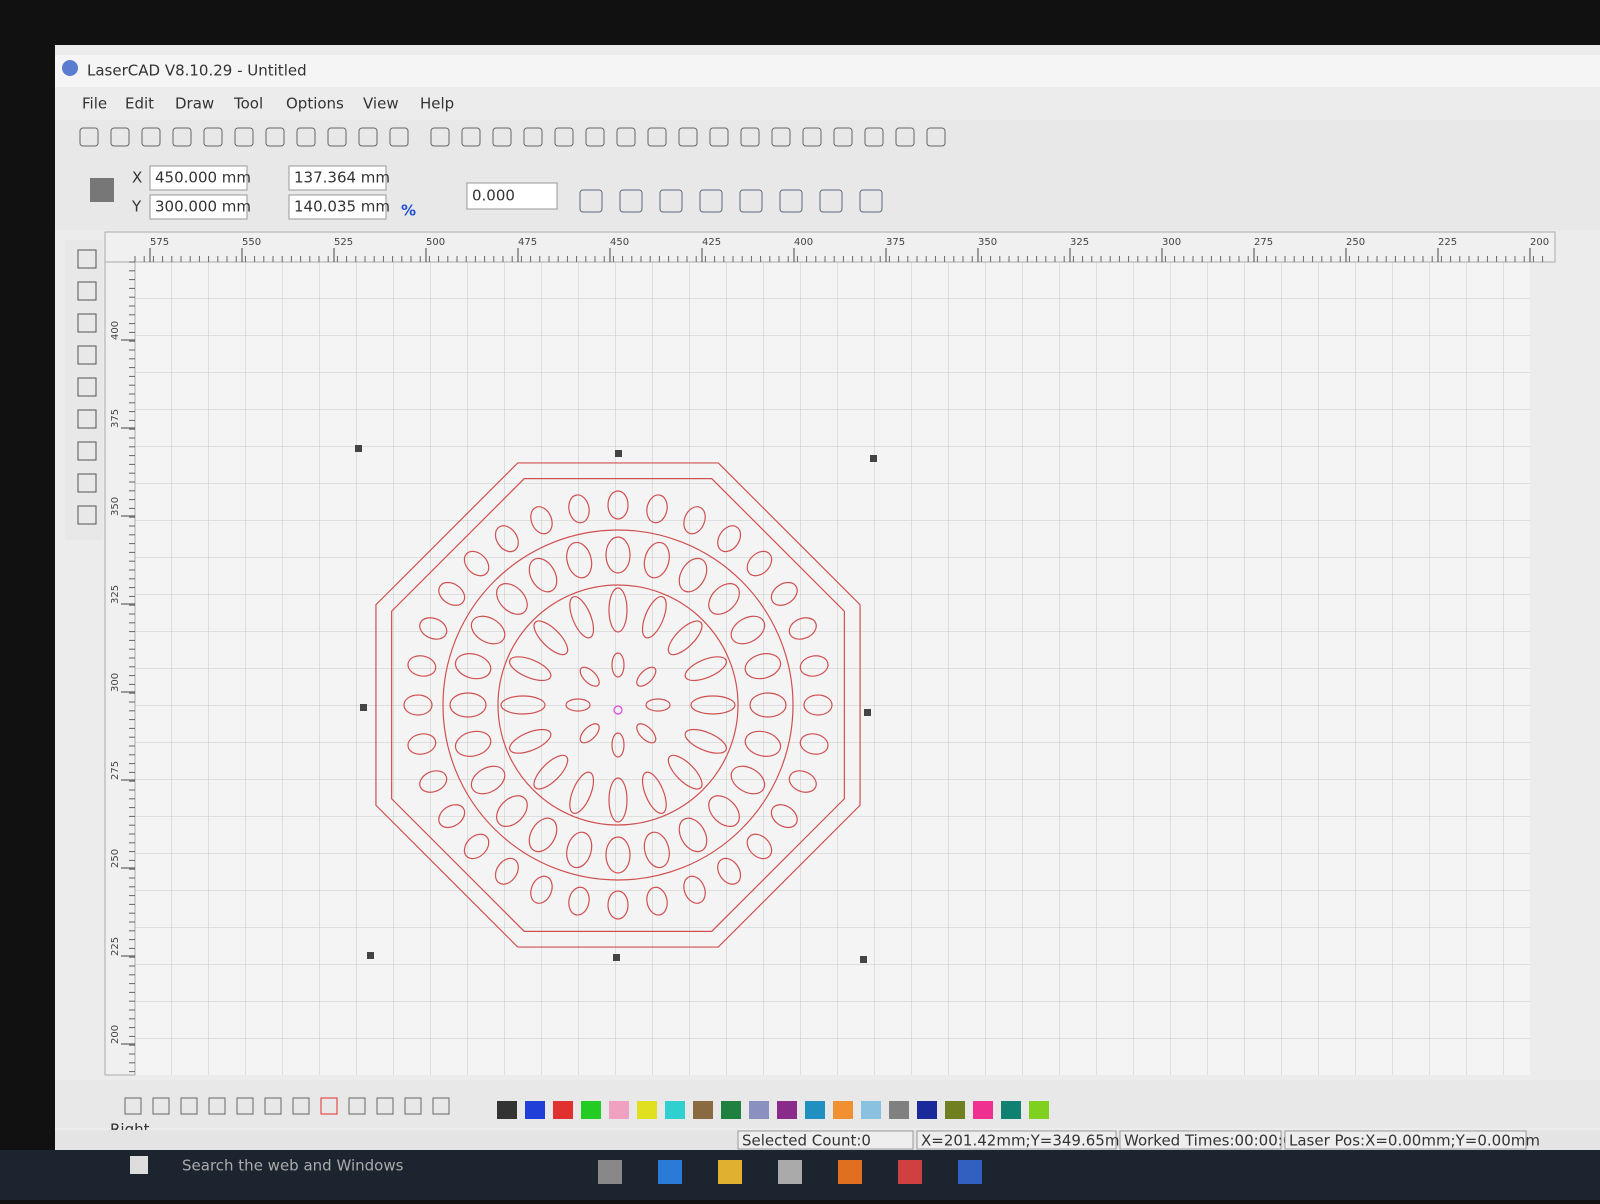 The height and width of the screenshot is (1204, 1600). Describe the element at coordinates (315, 104) in the screenshot. I see `menu-item: Options` at that location.